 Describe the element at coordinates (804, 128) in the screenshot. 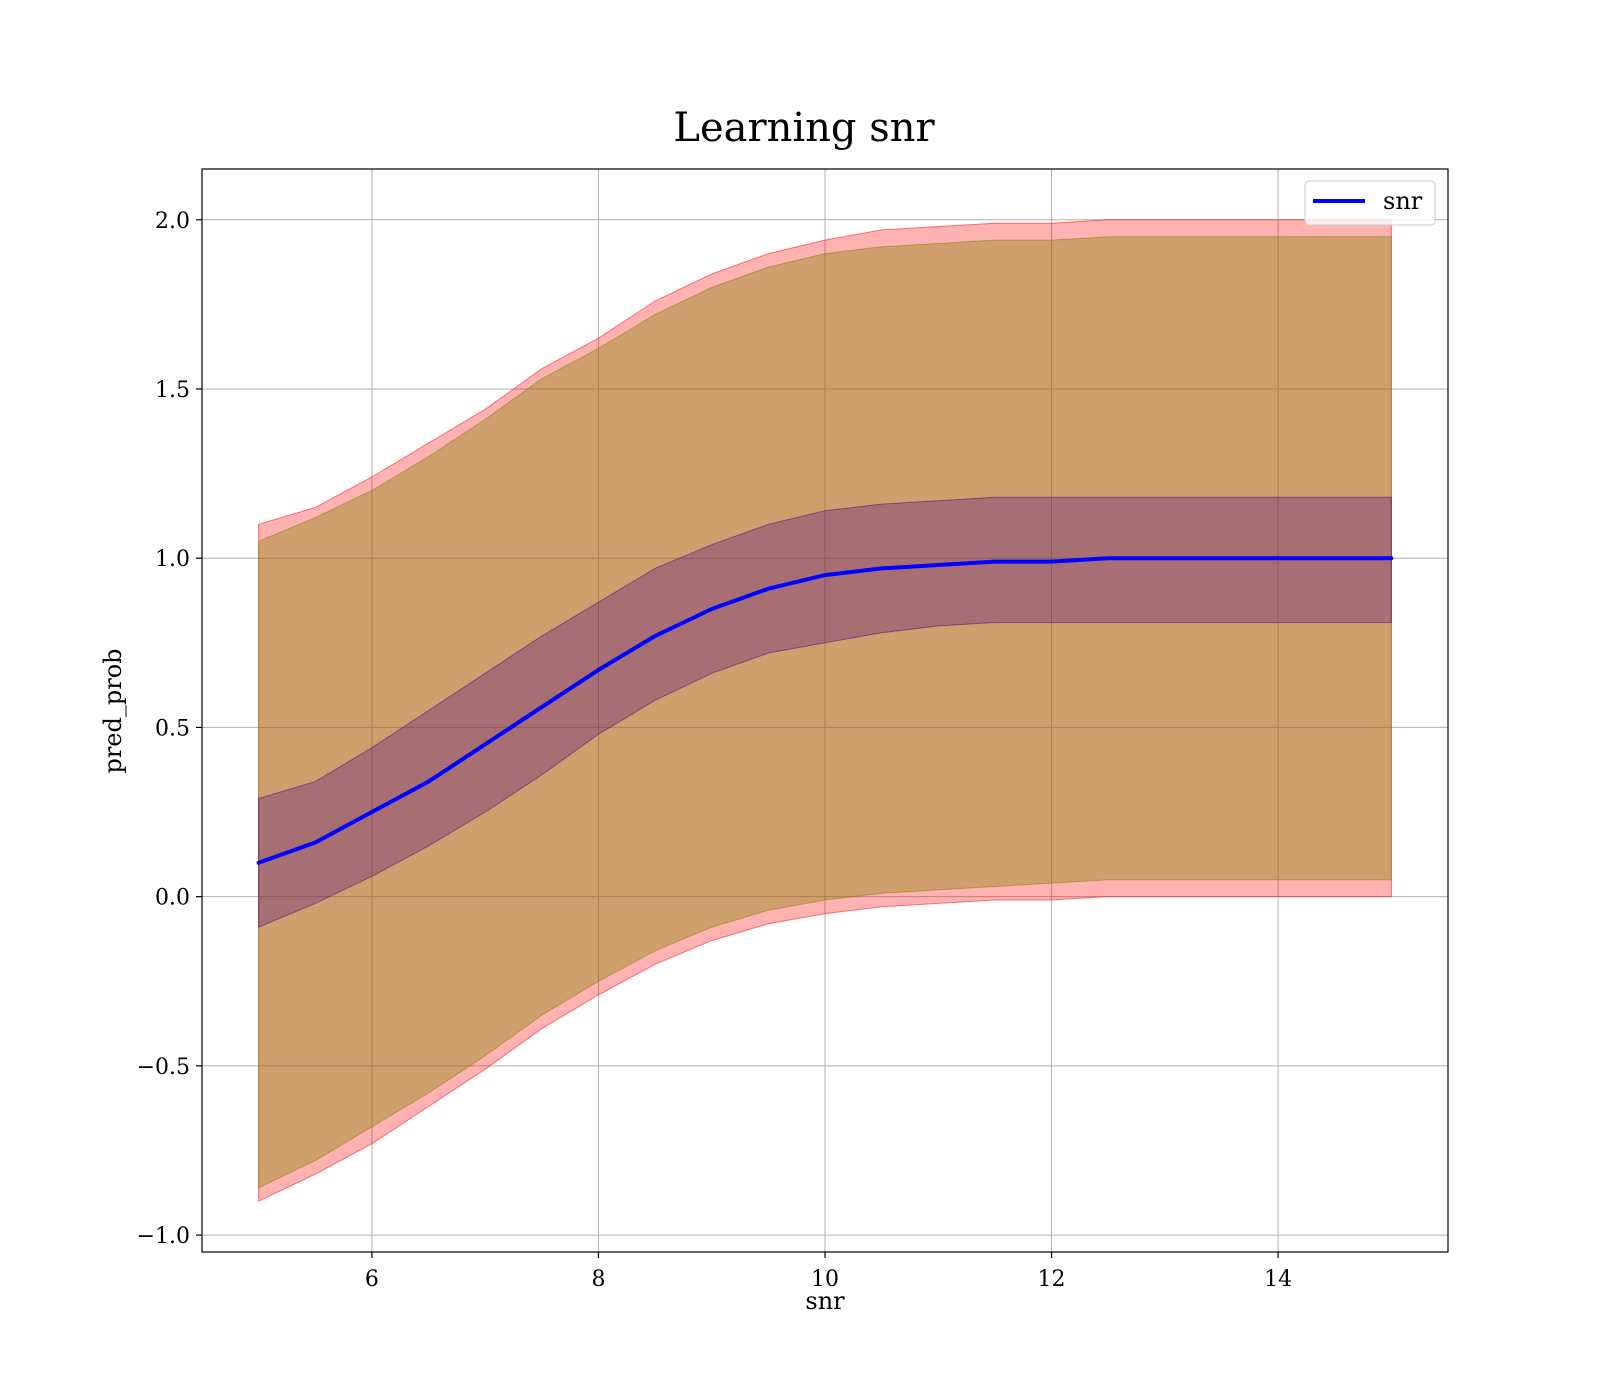

I see `chart-title: Learning snr` at that location.